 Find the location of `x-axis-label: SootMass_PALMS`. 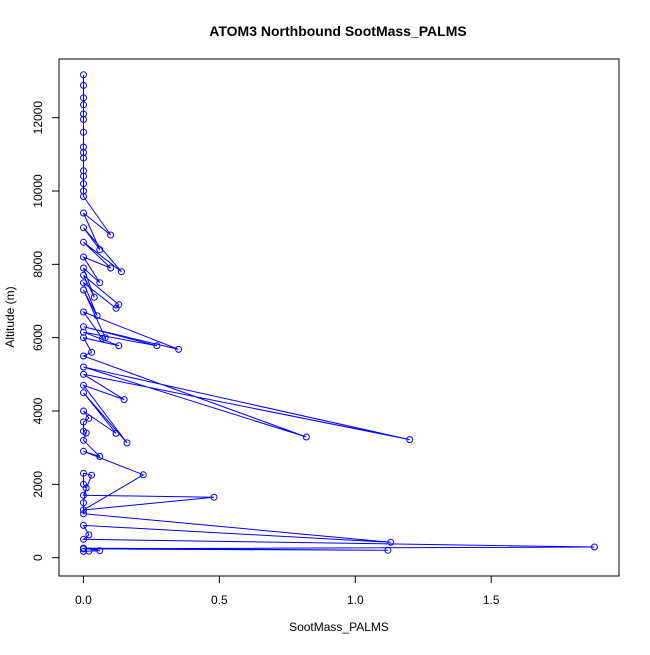

x-axis-label: SootMass_PALMS is located at coordinates (339, 627).